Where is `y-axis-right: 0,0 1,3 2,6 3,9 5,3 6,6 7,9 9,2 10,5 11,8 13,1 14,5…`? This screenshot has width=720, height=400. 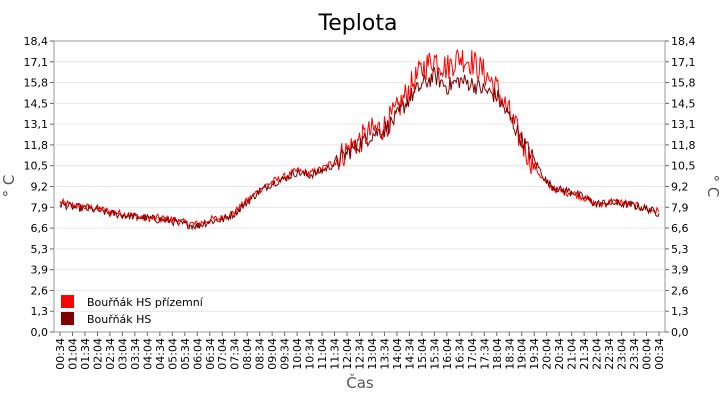 y-axis-right: 0,0 1,3 2,6 3,9 5,3 6,6 7,9 9,2 10,5 11,8 13,1 14,5… is located at coordinates (680, 187).